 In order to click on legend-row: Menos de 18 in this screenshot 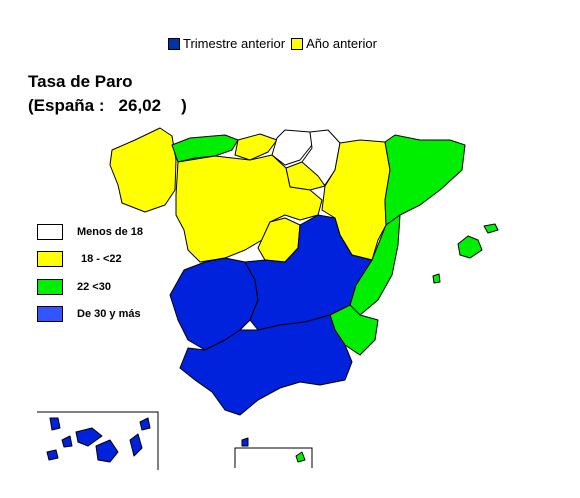, I will do `click(90, 232)`.